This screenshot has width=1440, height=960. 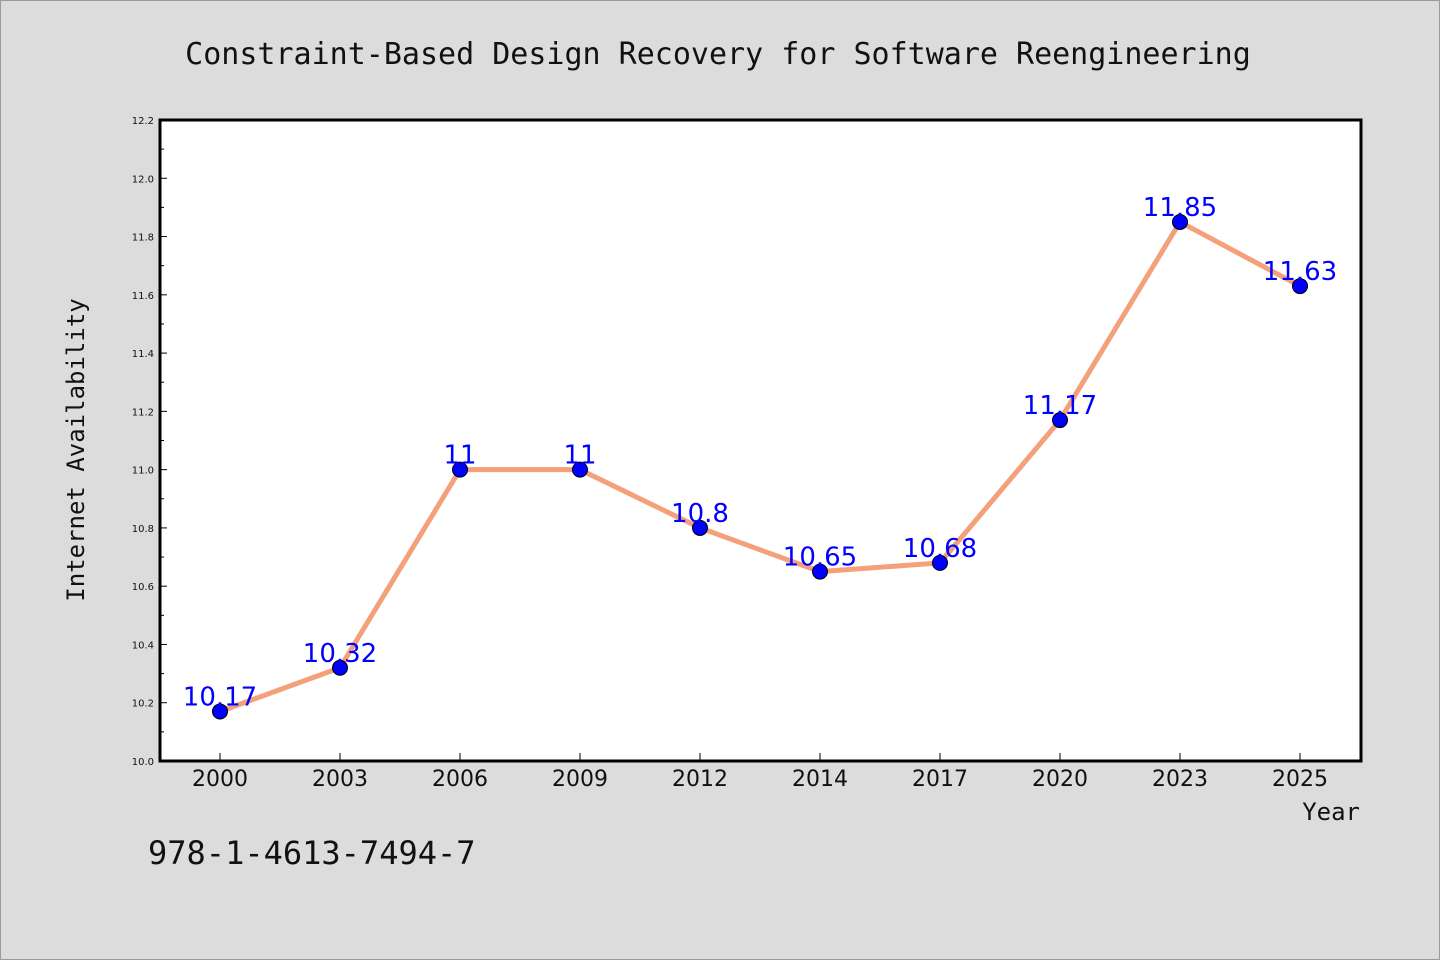 I want to click on x-tick-label: 2020, so click(x=1060, y=779).